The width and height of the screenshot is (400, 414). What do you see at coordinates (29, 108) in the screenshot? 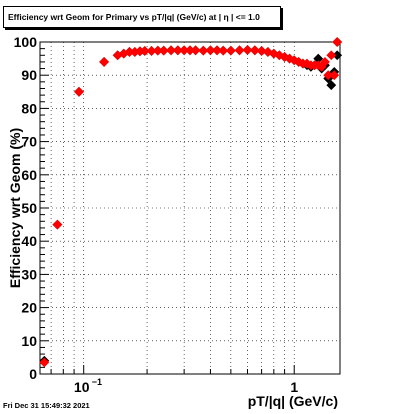
I see `y-tick-label: 80` at bounding box center [29, 108].